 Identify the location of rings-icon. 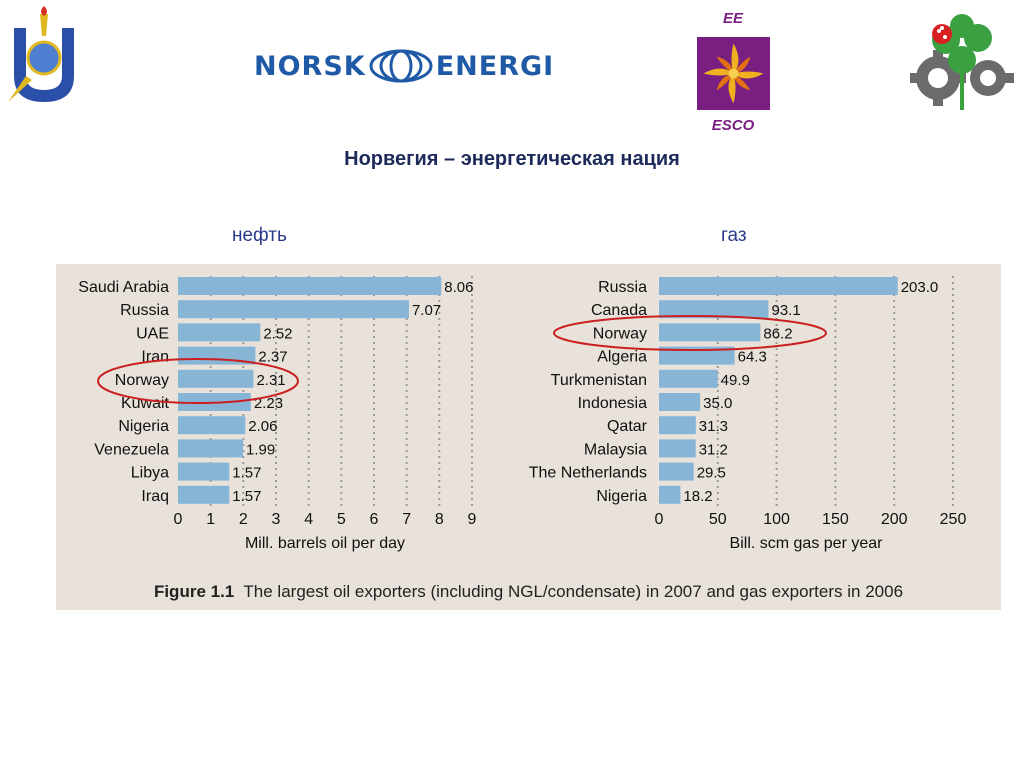
(401, 66).